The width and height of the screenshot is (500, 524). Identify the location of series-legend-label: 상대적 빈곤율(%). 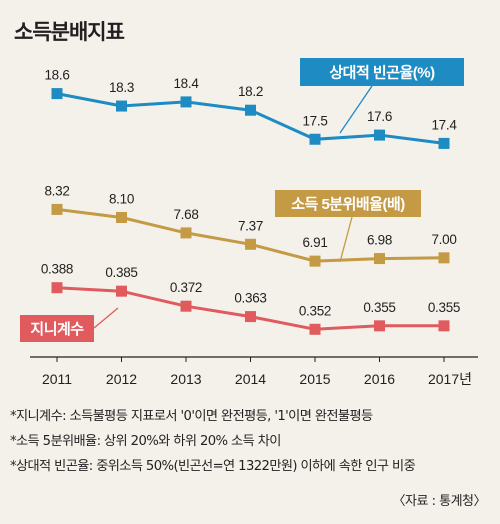
(382, 73).